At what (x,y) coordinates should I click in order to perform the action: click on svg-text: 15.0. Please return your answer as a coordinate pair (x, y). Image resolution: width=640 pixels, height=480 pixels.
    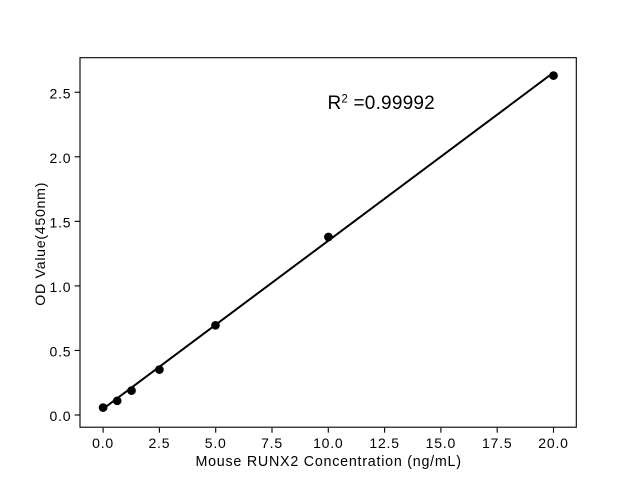
    Looking at the image, I should click on (441, 443).